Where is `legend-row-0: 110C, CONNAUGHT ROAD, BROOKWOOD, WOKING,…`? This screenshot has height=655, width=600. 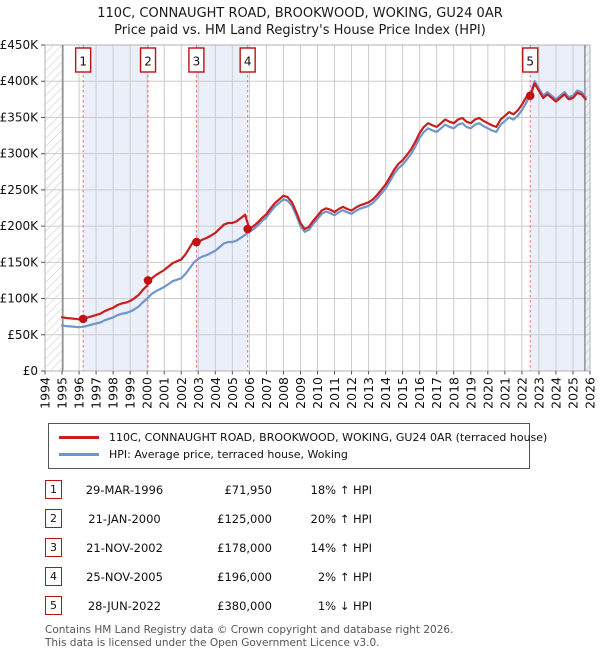
legend-row-0: 110C, CONNAUGHT ROAD, BROOKWOOD, WOKING,… is located at coordinates (300, 437).